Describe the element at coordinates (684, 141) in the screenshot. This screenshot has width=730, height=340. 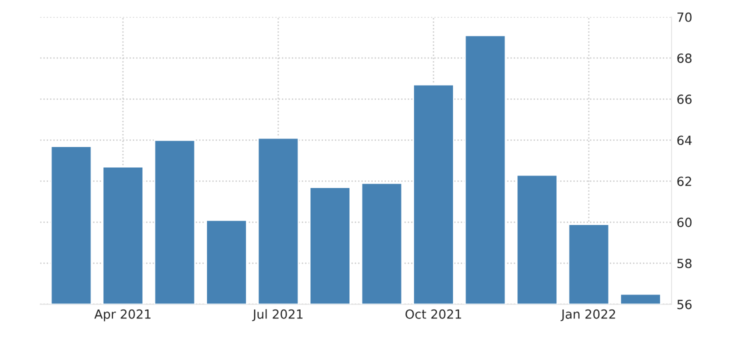
I see `y-tick-label: 64` at that location.